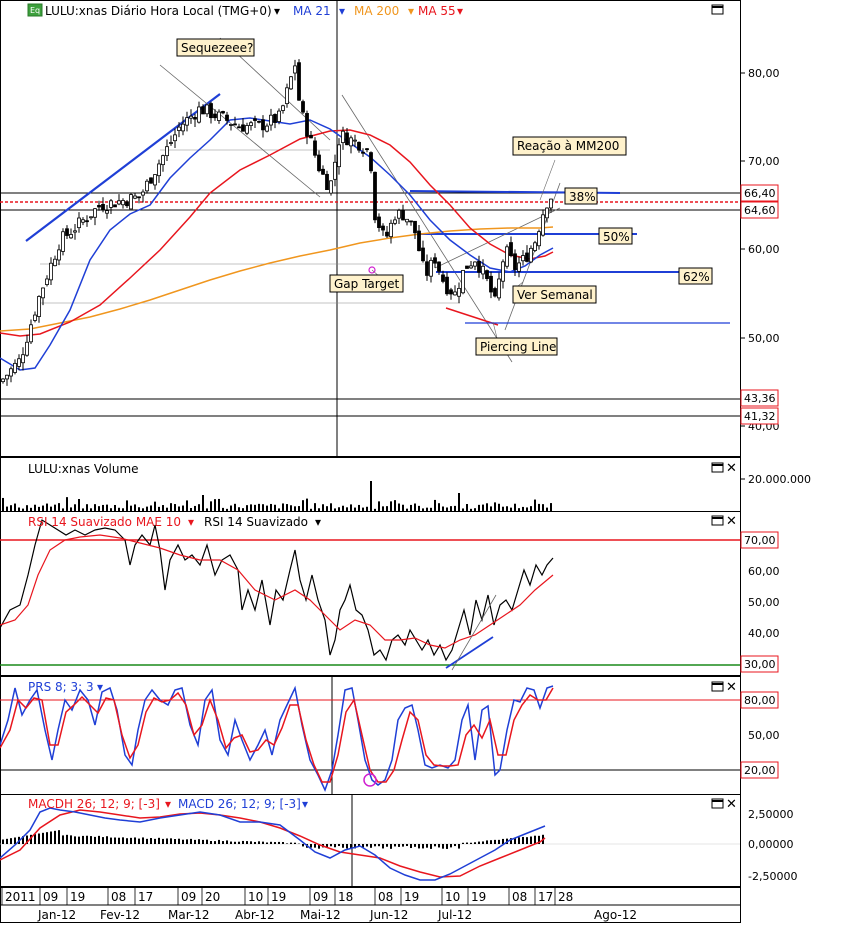 The image size is (841, 927). What do you see at coordinates (158, 11) in the screenshot?
I see `symbol-label: LULU:xnas Diário Hora Local (TMG+0)` at bounding box center [158, 11].